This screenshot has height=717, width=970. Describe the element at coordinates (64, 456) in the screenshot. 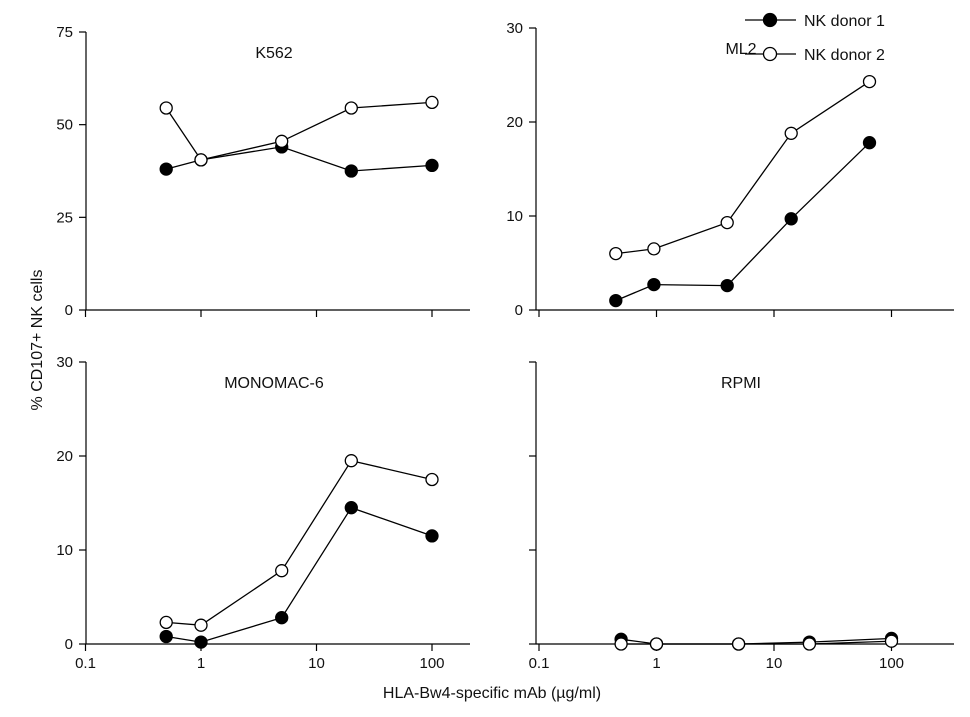

I see `y-tick-label-3-2: 20` at that location.